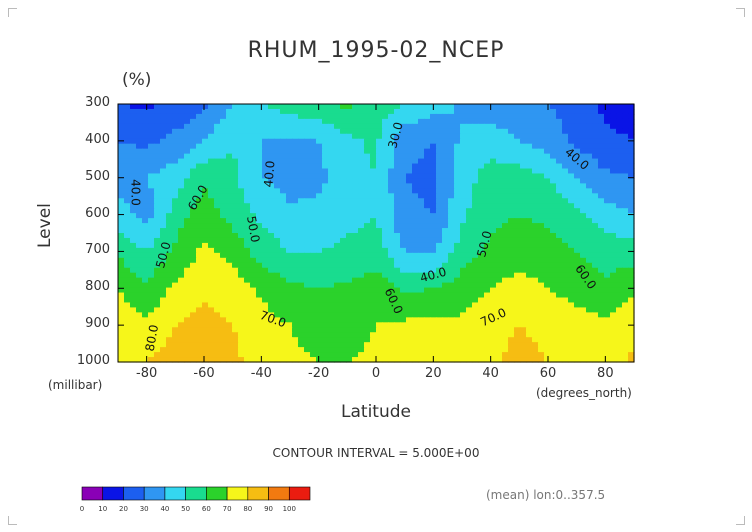  I want to click on colorbar-tick-label: 80, so click(248, 509).